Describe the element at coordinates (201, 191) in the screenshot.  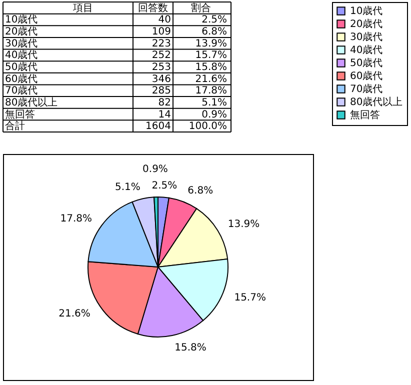
I see `data-label: 6.8%` at that location.